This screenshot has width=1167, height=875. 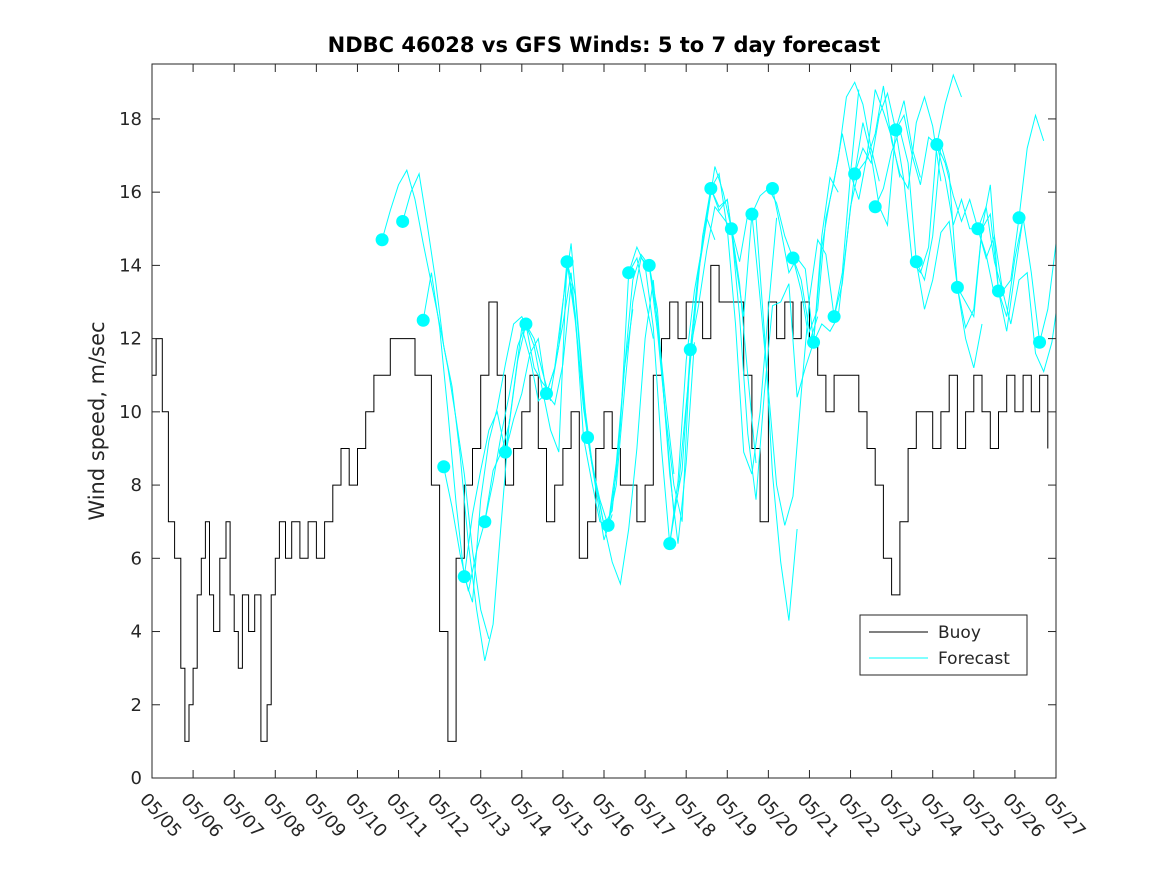 What do you see at coordinates (97, 420) in the screenshot?
I see `y-axis-label: Wind speed, m/sec` at bounding box center [97, 420].